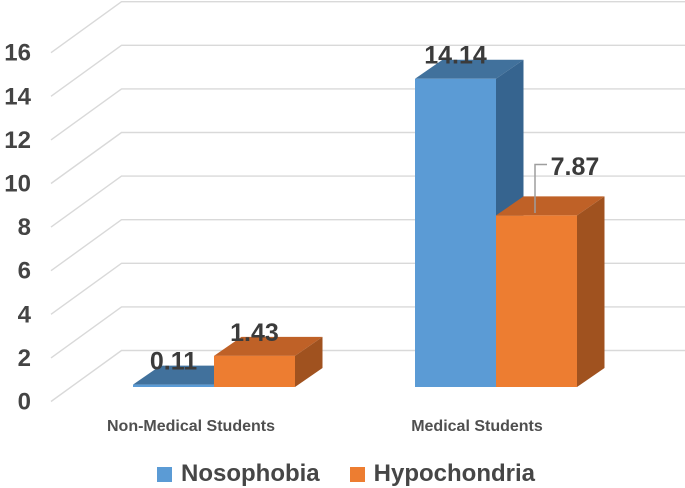 Image resolution: width=685 pixels, height=488 pixels. What do you see at coordinates (24, 402) in the screenshot?
I see `y-axis-tick-label: 0` at bounding box center [24, 402].